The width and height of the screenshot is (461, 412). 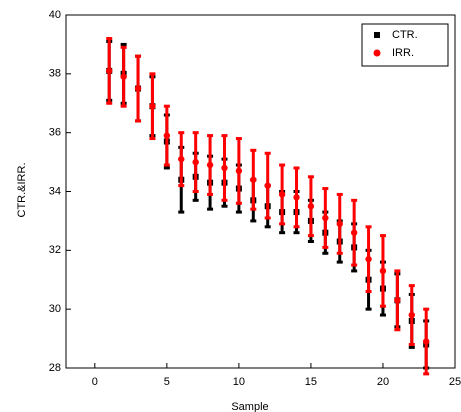 I want to click on x-tick-label: 0, so click(x=95, y=382).